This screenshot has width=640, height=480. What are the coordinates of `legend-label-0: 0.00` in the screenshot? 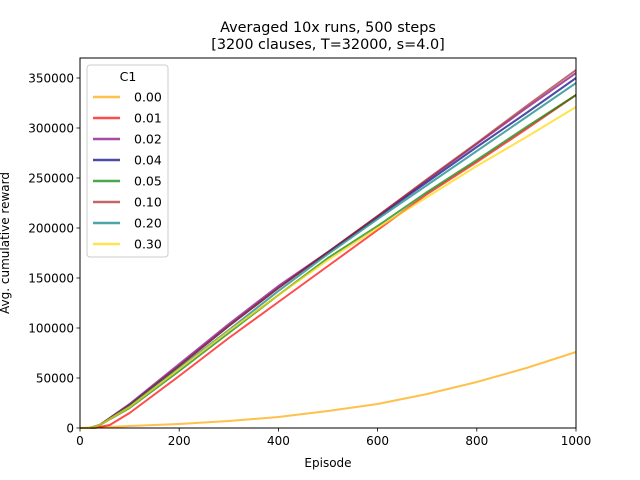 It's located at (148, 97).